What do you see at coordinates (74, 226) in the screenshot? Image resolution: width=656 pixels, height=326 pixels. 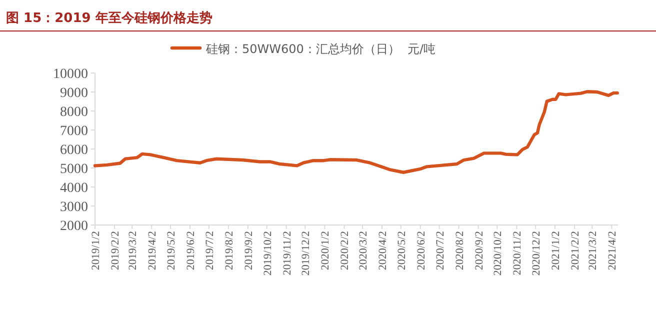 I see `y-tick-label: 2000` at bounding box center [74, 226].